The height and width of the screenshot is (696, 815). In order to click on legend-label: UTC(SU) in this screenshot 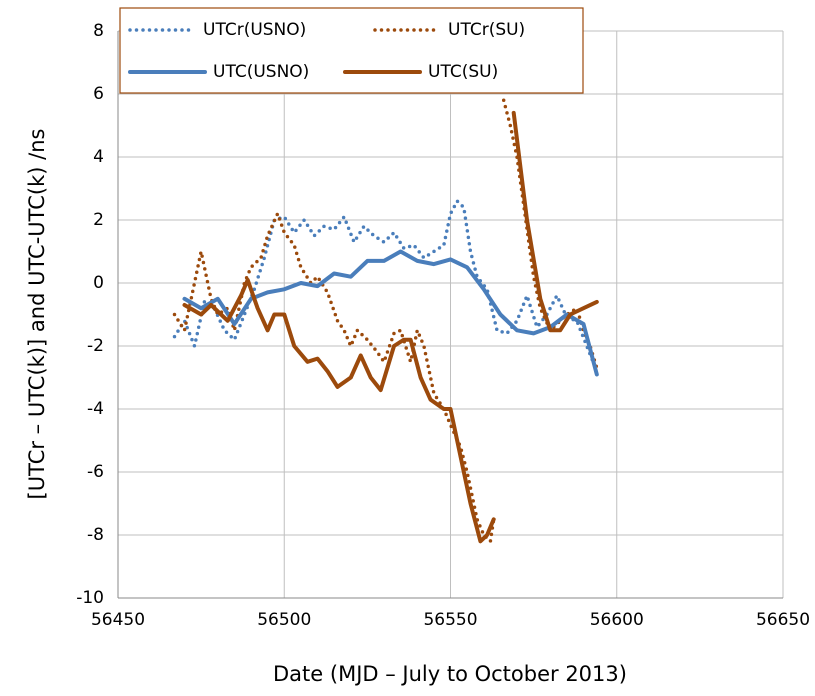, I will do `click(463, 72)`.